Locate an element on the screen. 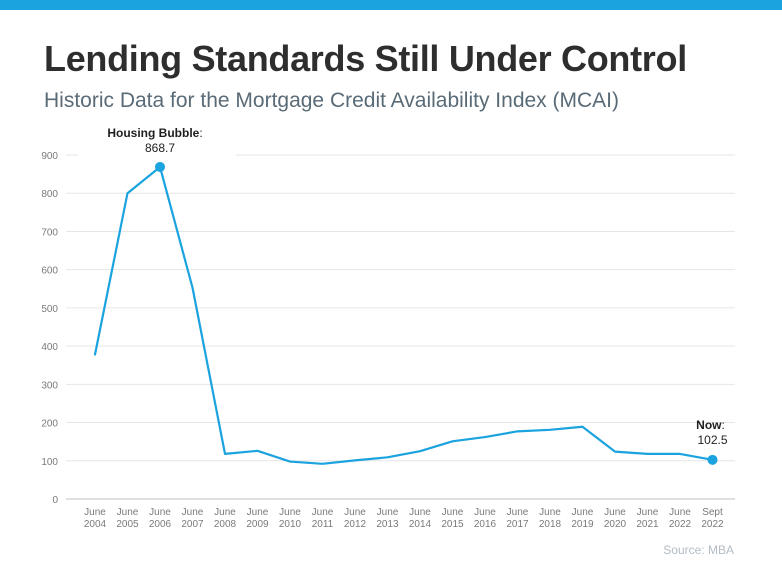 This screenshot has height=568, width=782. x-tick-label-year: 2020 is located at coordinates (615, 524).